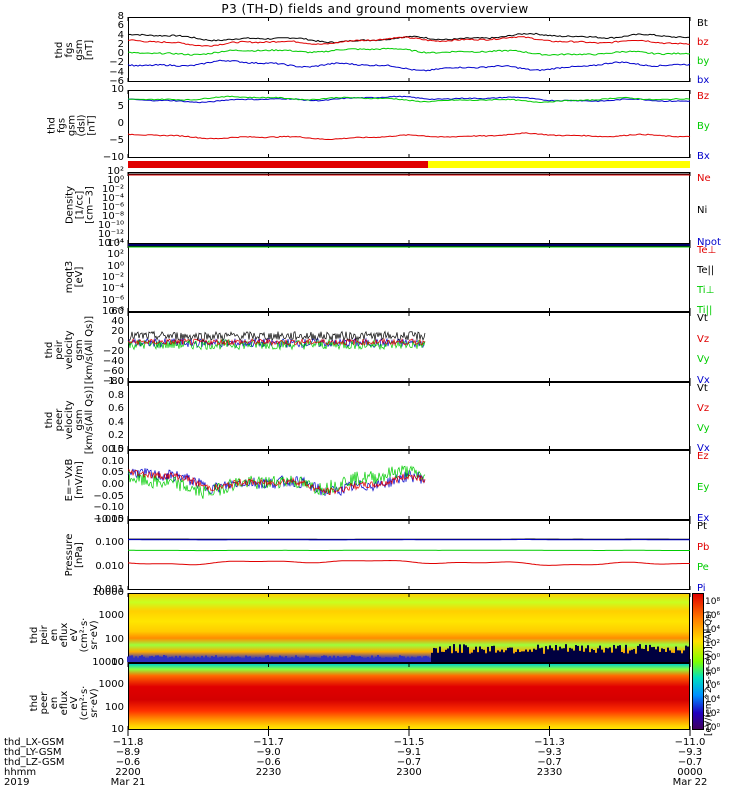  I want to click on ytick-peir_vel: −80, so click(113, 381).